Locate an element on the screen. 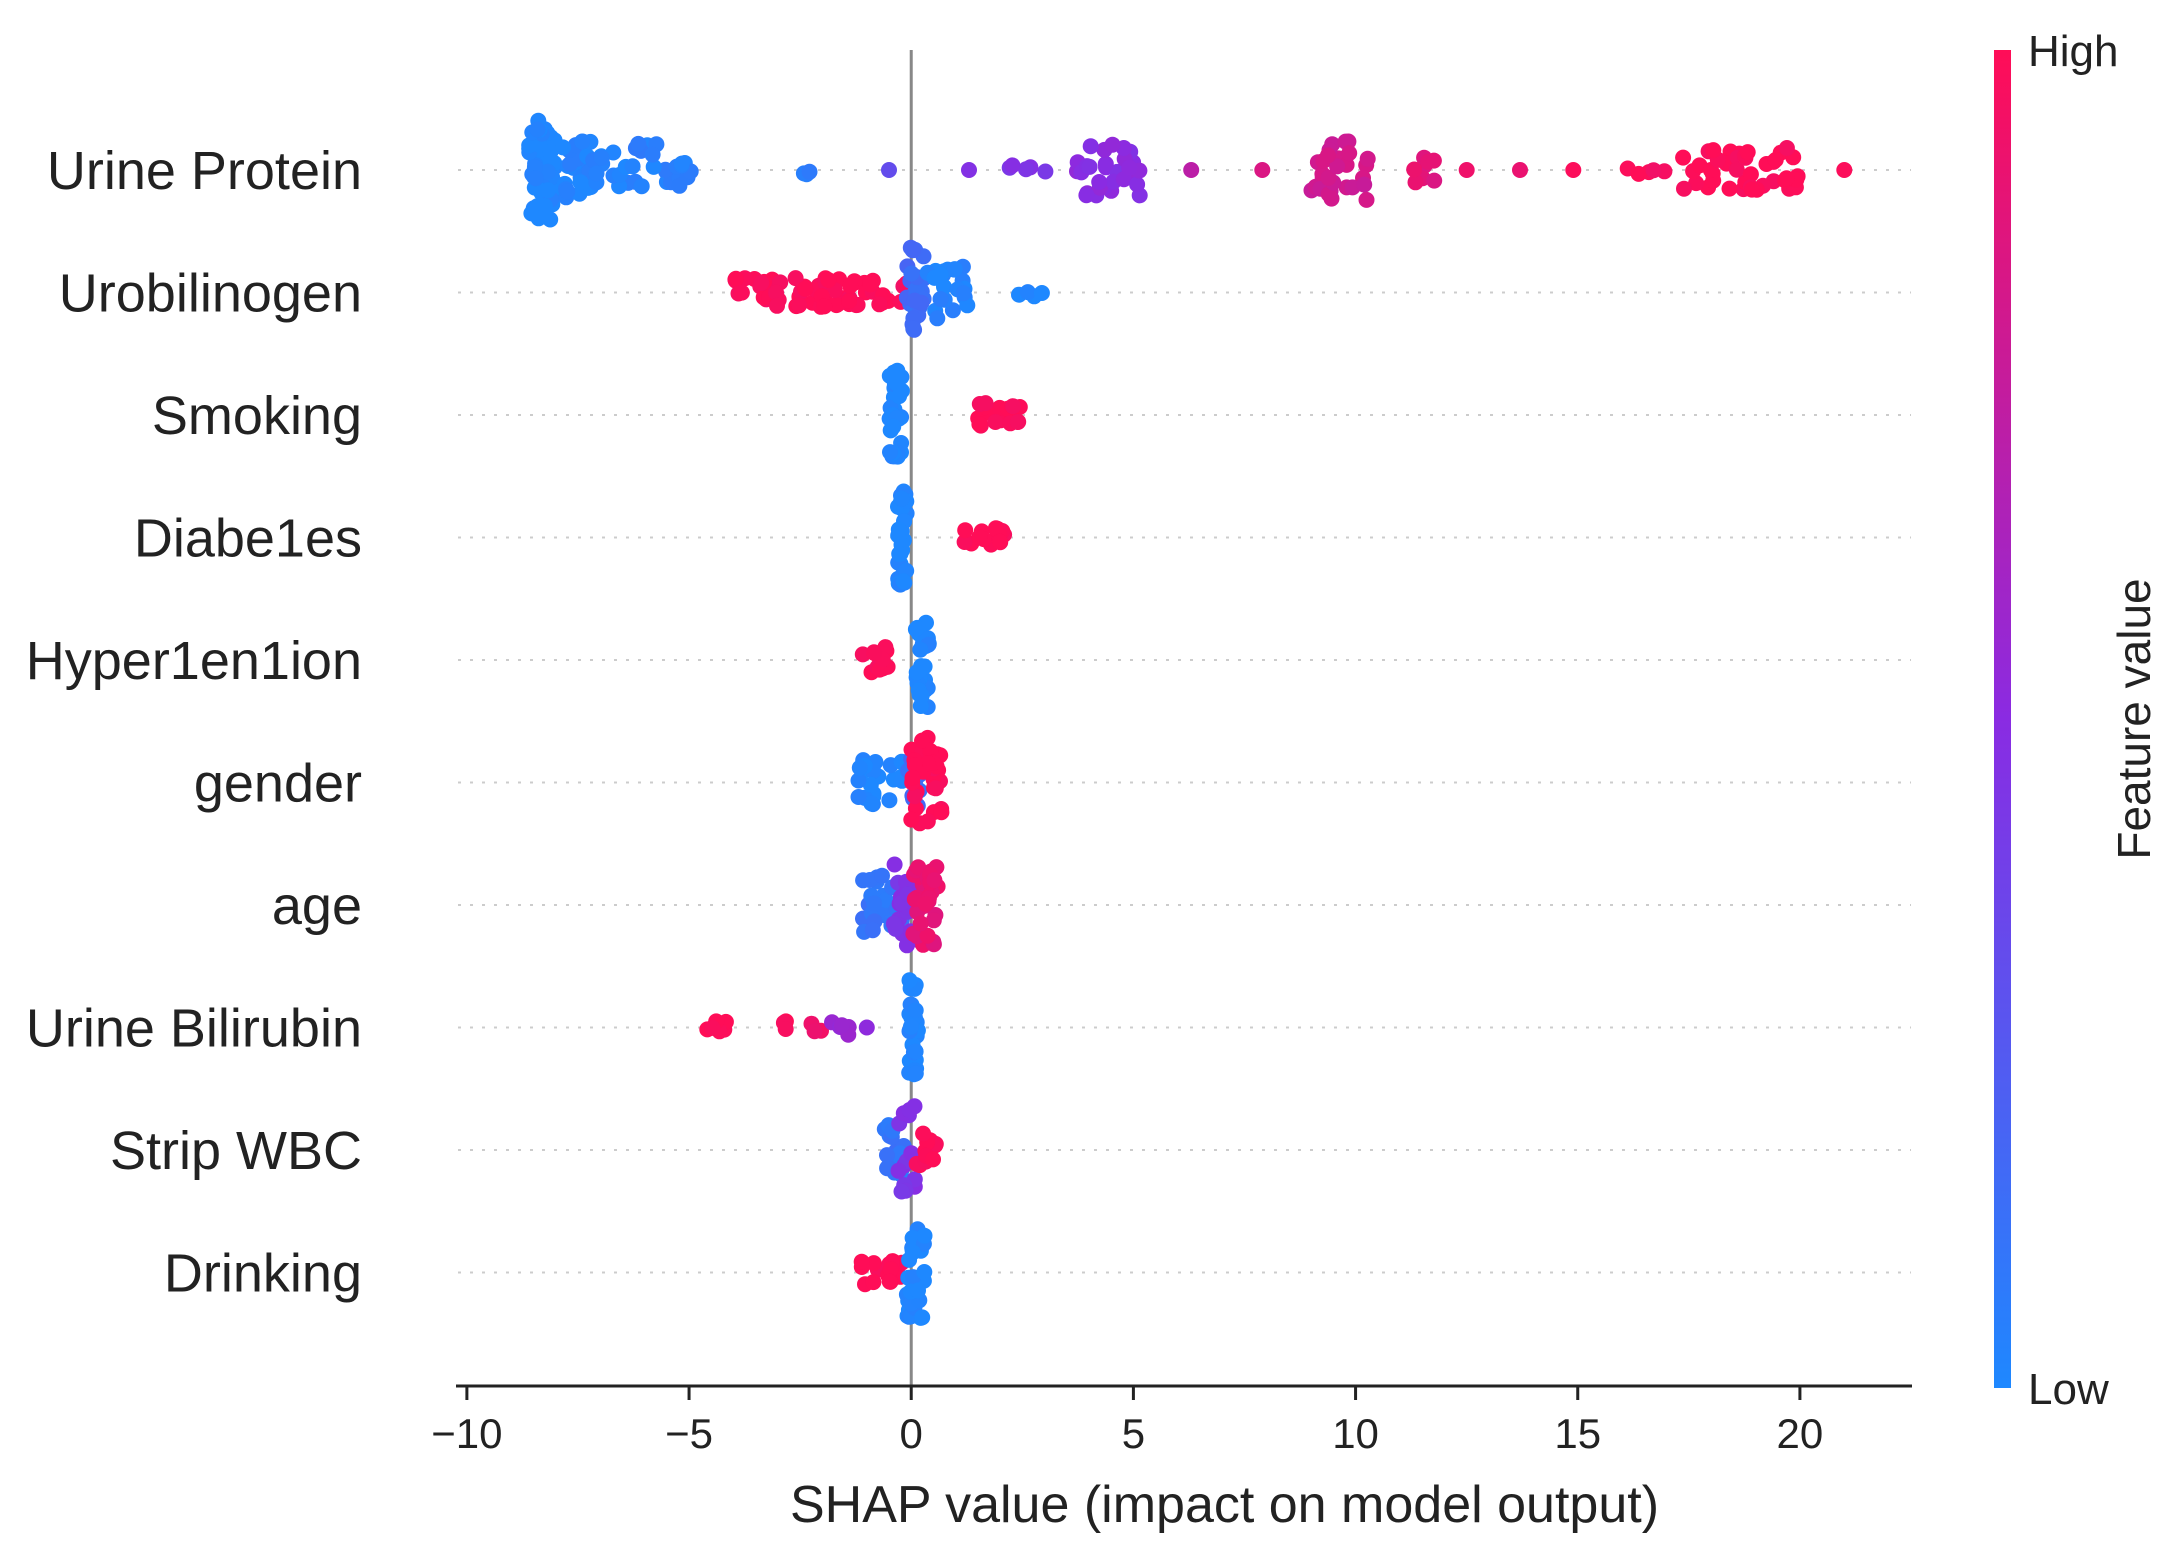 This screenshot has width=2181, height=1552. colorbar-gradient is located at coordinates (2002, 719).